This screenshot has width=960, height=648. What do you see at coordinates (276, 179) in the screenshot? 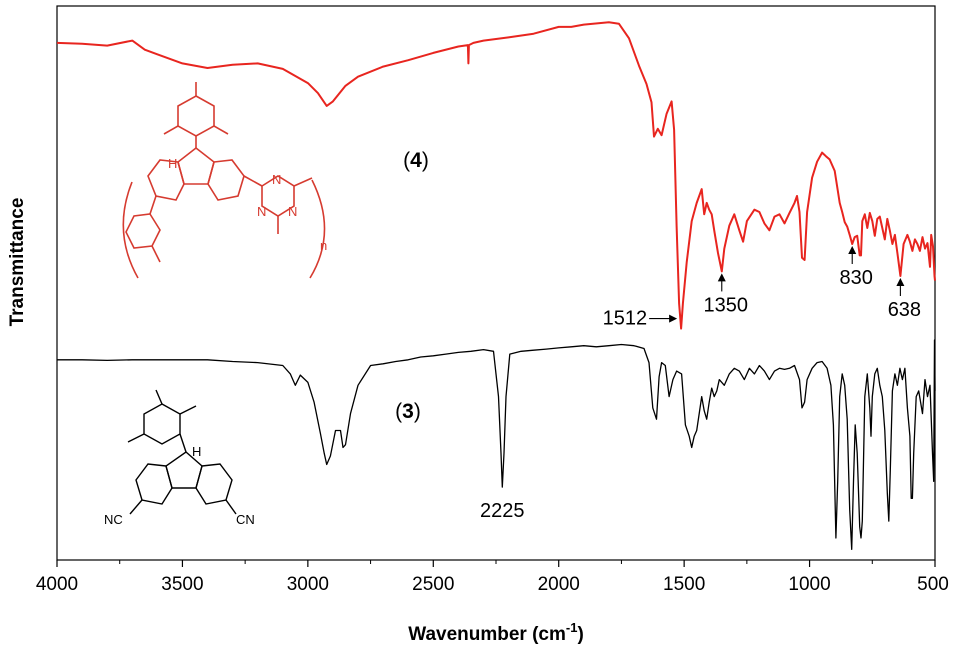
I see `atom-n-1: N` at bounding box center [276, 179].